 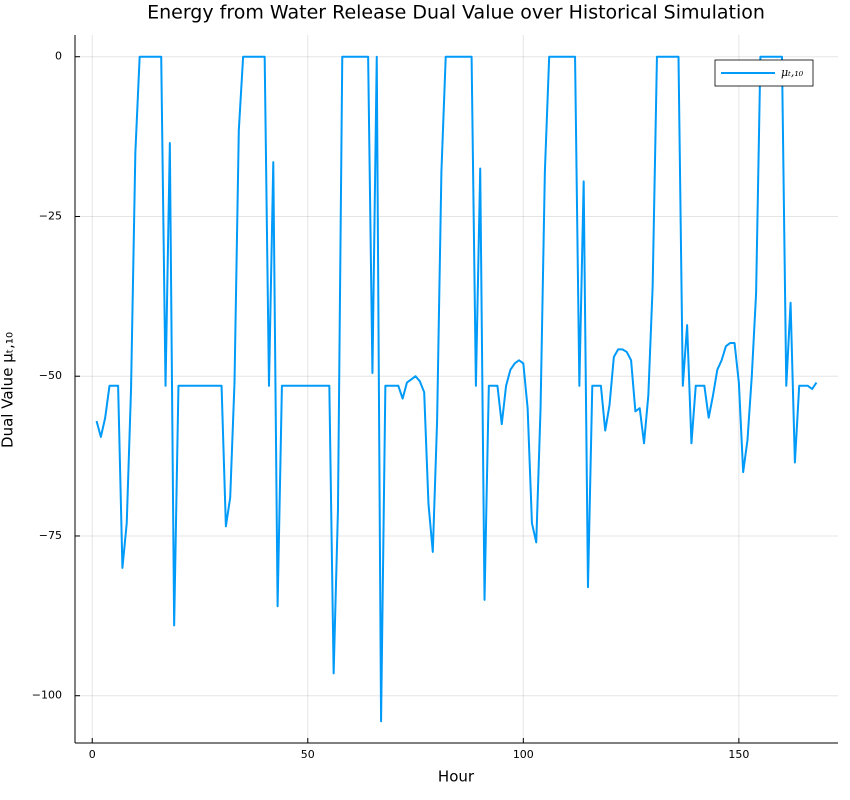 What do you see at coordinates (738, 754) in the screenshot?
I see `x-tick-label: 150` at bounding box center [738, 754].